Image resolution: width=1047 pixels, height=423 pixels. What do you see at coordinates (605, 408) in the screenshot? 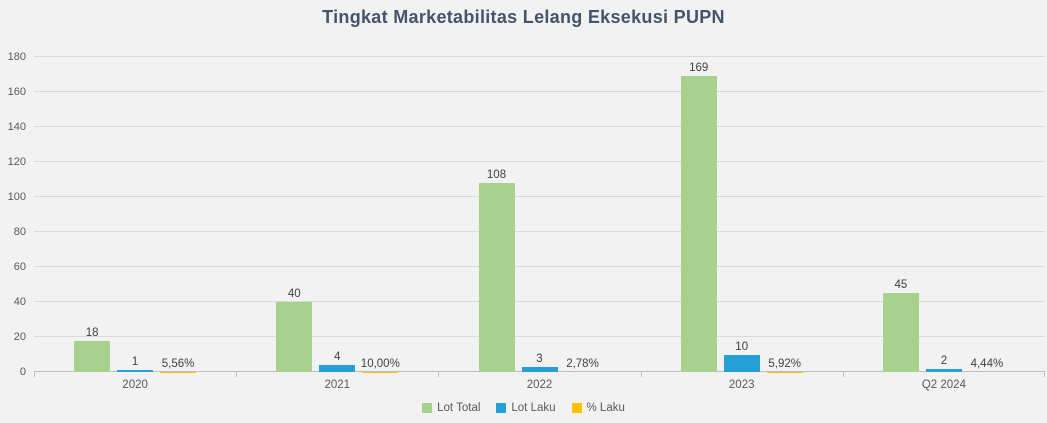
I see `legend-label: % Laku` at bounding box center [605, 408].